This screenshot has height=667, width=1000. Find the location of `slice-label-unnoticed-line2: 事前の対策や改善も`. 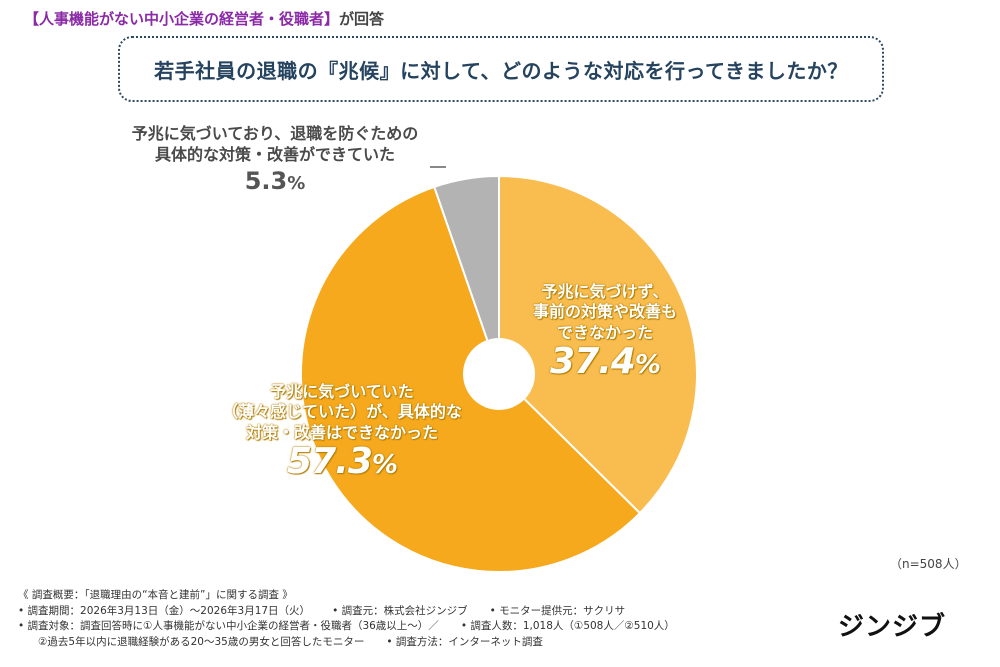

slice-label-unnoticed-line2: 事前の対策や改善も is located at coordinates (604, 312).